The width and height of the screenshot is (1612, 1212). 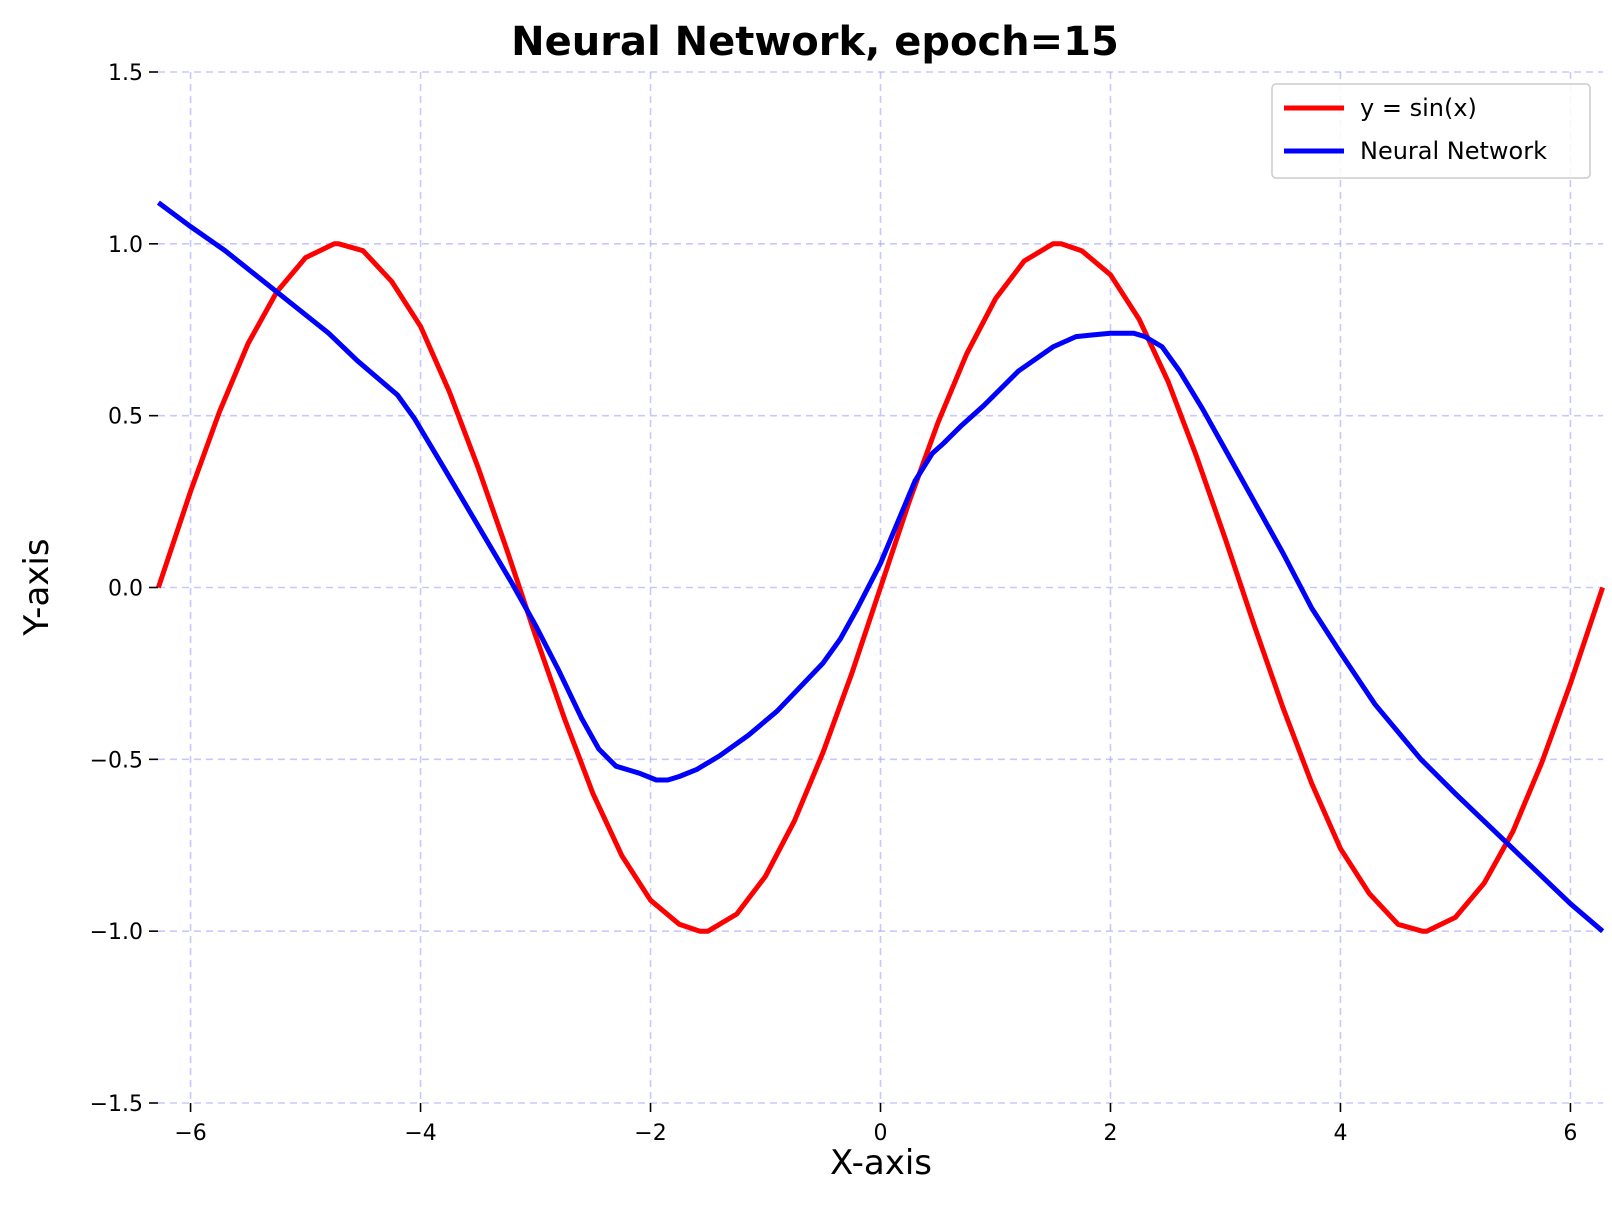 I want to click on x-tick-label: −2, so click(x=650, y=1133).